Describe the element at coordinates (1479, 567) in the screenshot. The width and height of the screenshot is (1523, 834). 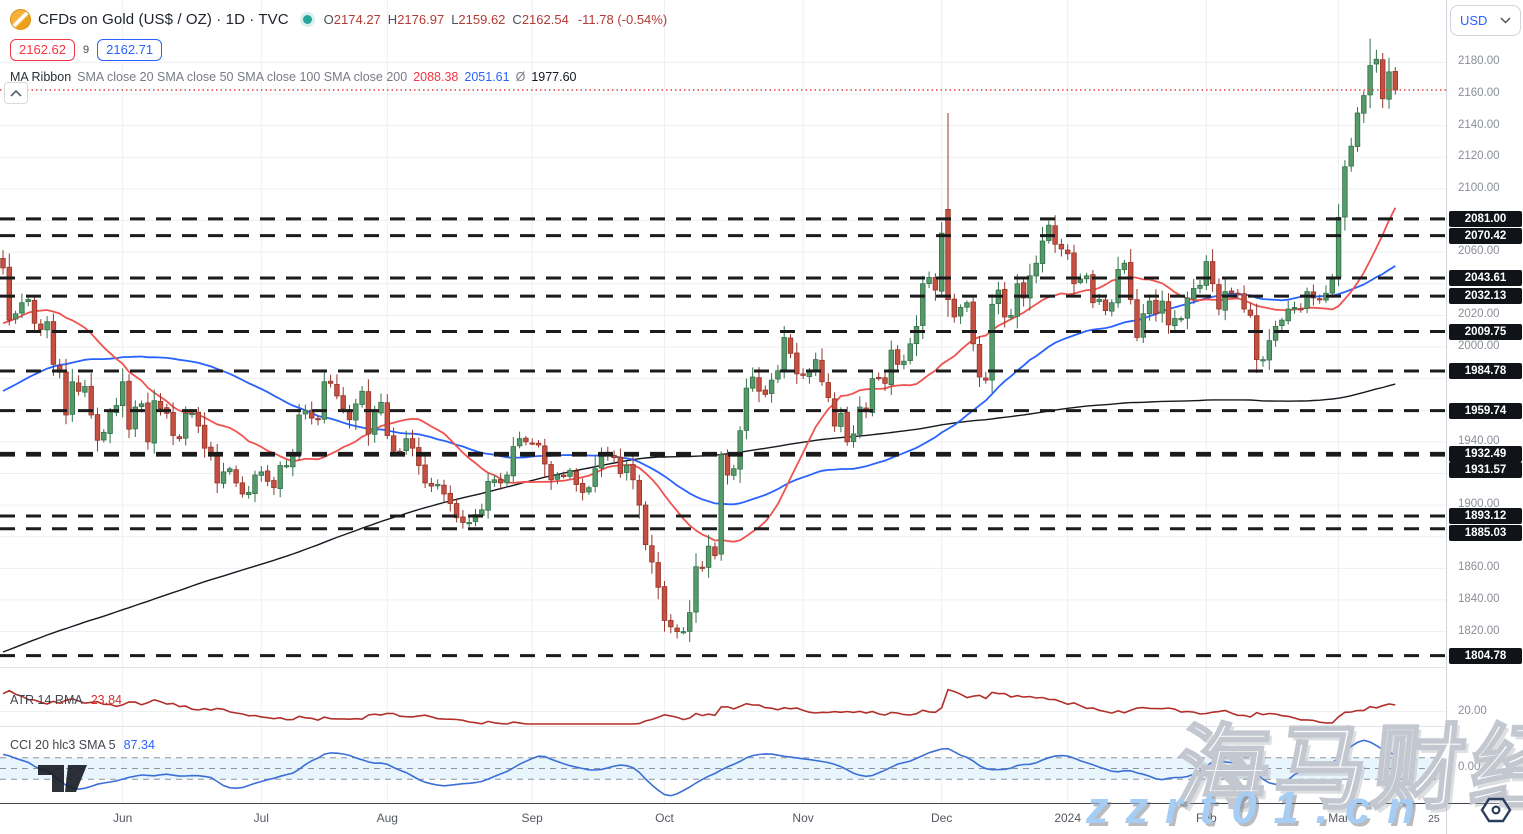
I see `price-axis-label: 1860.00` at that location.